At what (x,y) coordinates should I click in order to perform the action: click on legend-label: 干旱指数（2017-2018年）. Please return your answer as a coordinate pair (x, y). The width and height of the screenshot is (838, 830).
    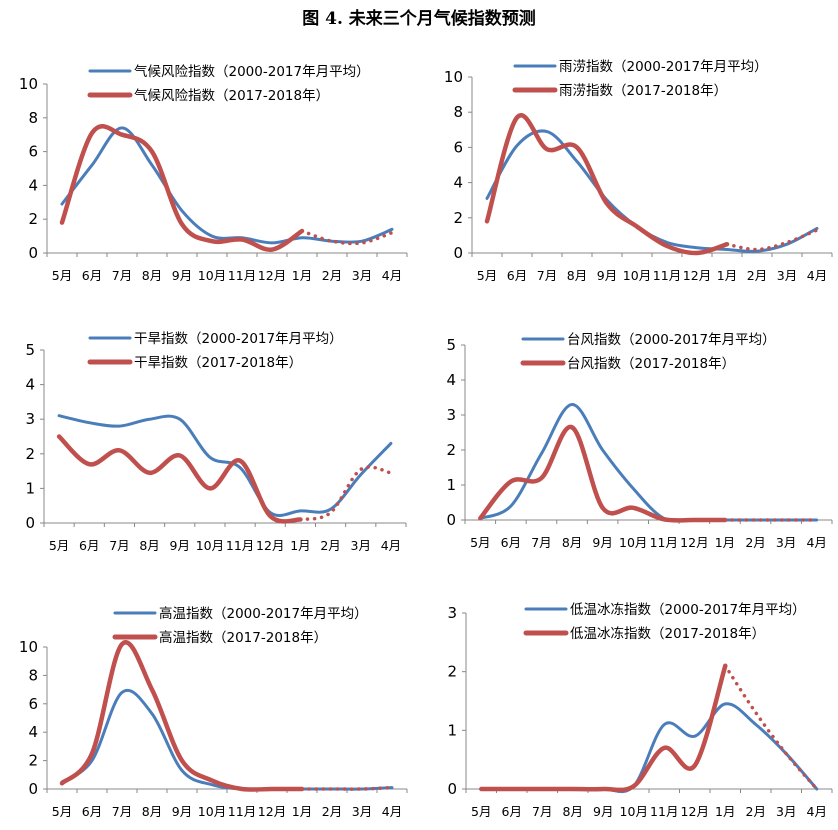
    Looking at the image, I should click on (218, 363).